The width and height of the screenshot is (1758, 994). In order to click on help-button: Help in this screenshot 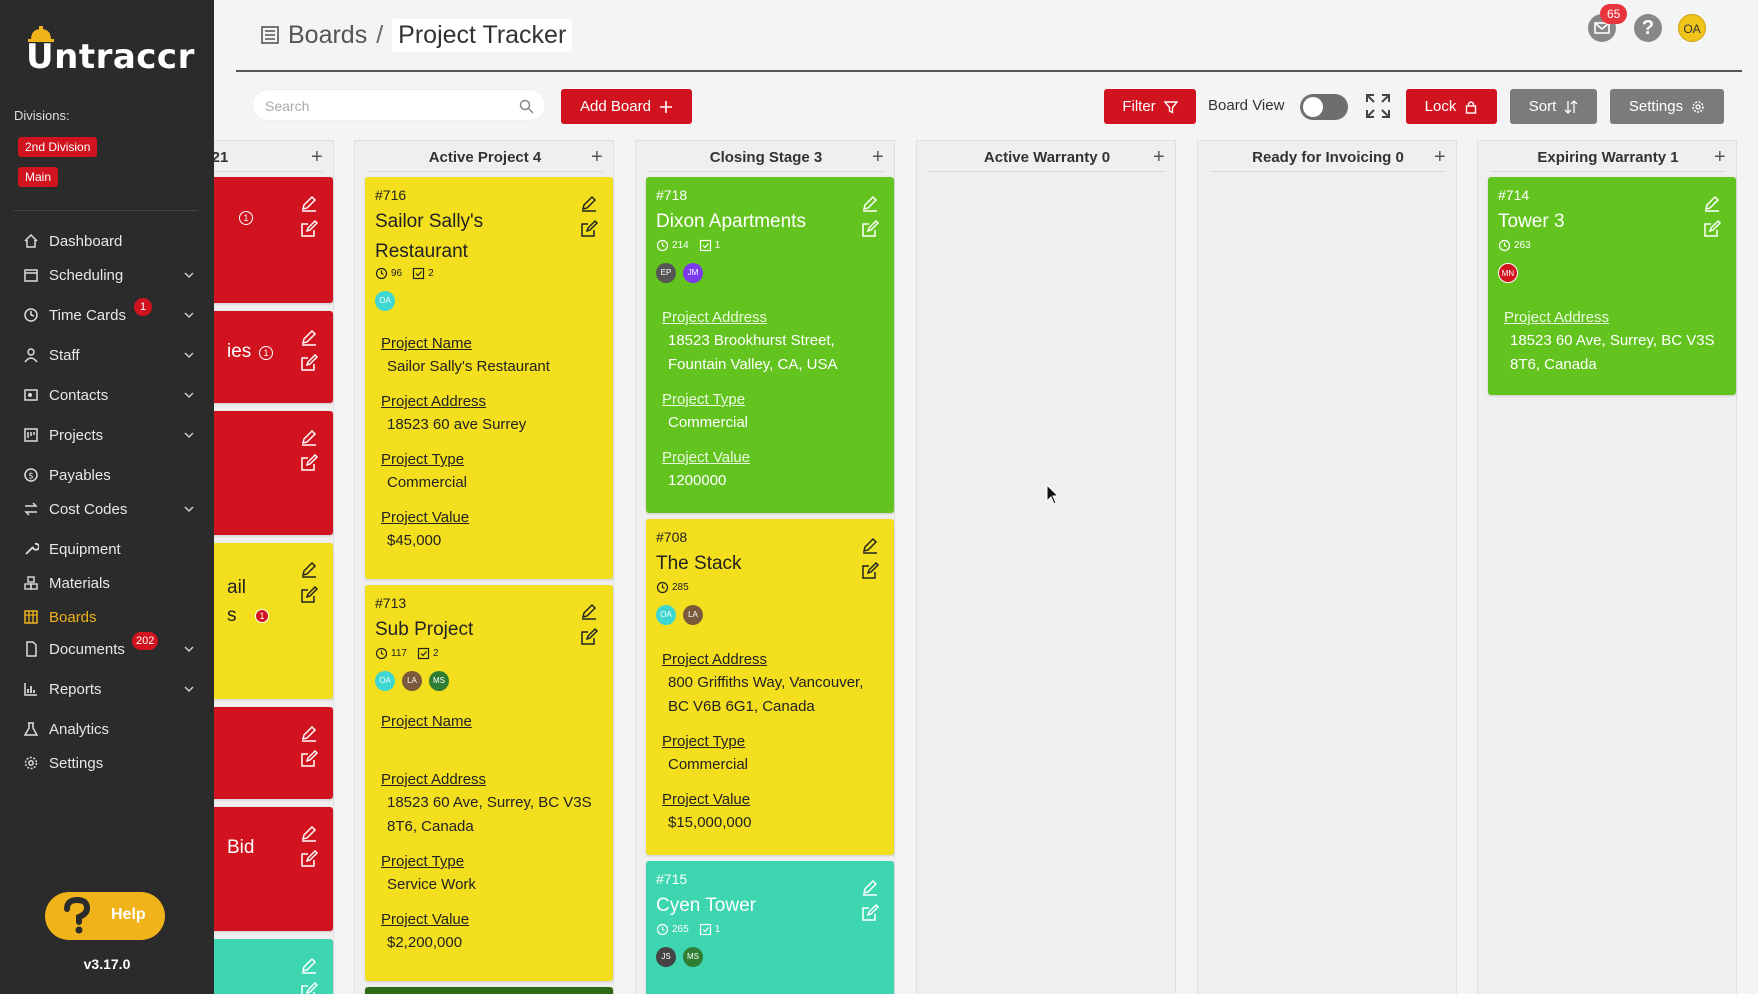, I will do `click(105, 916)`.